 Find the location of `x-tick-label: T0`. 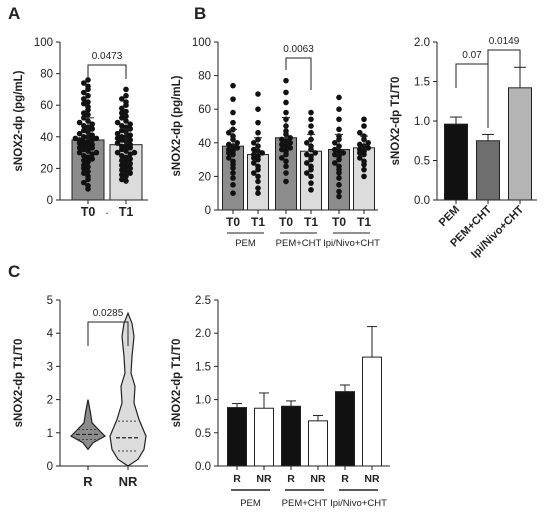

x-tick-label: T0 is located at coordinates (286, 222).